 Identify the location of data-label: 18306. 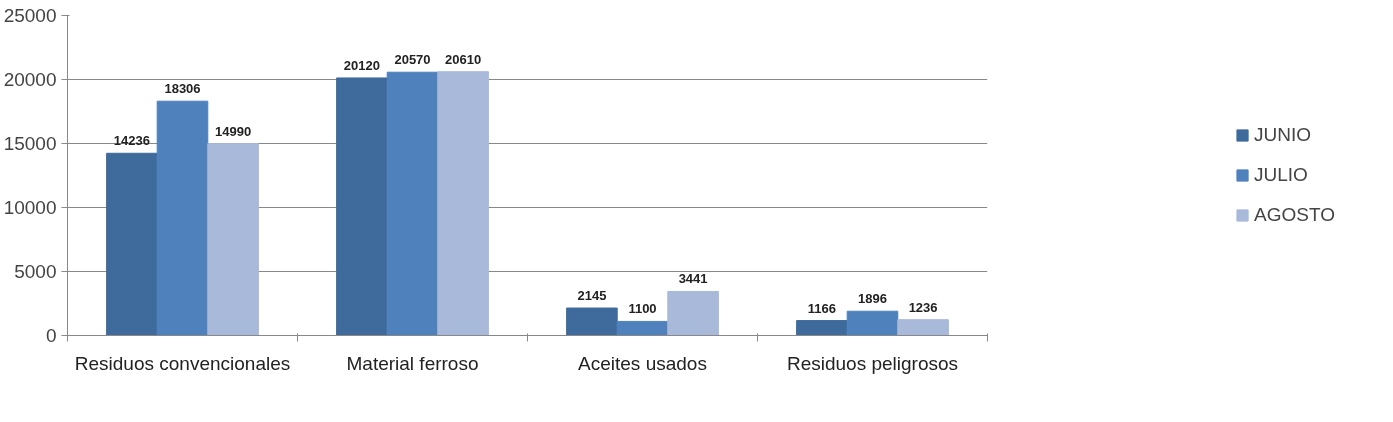
(182, 89).